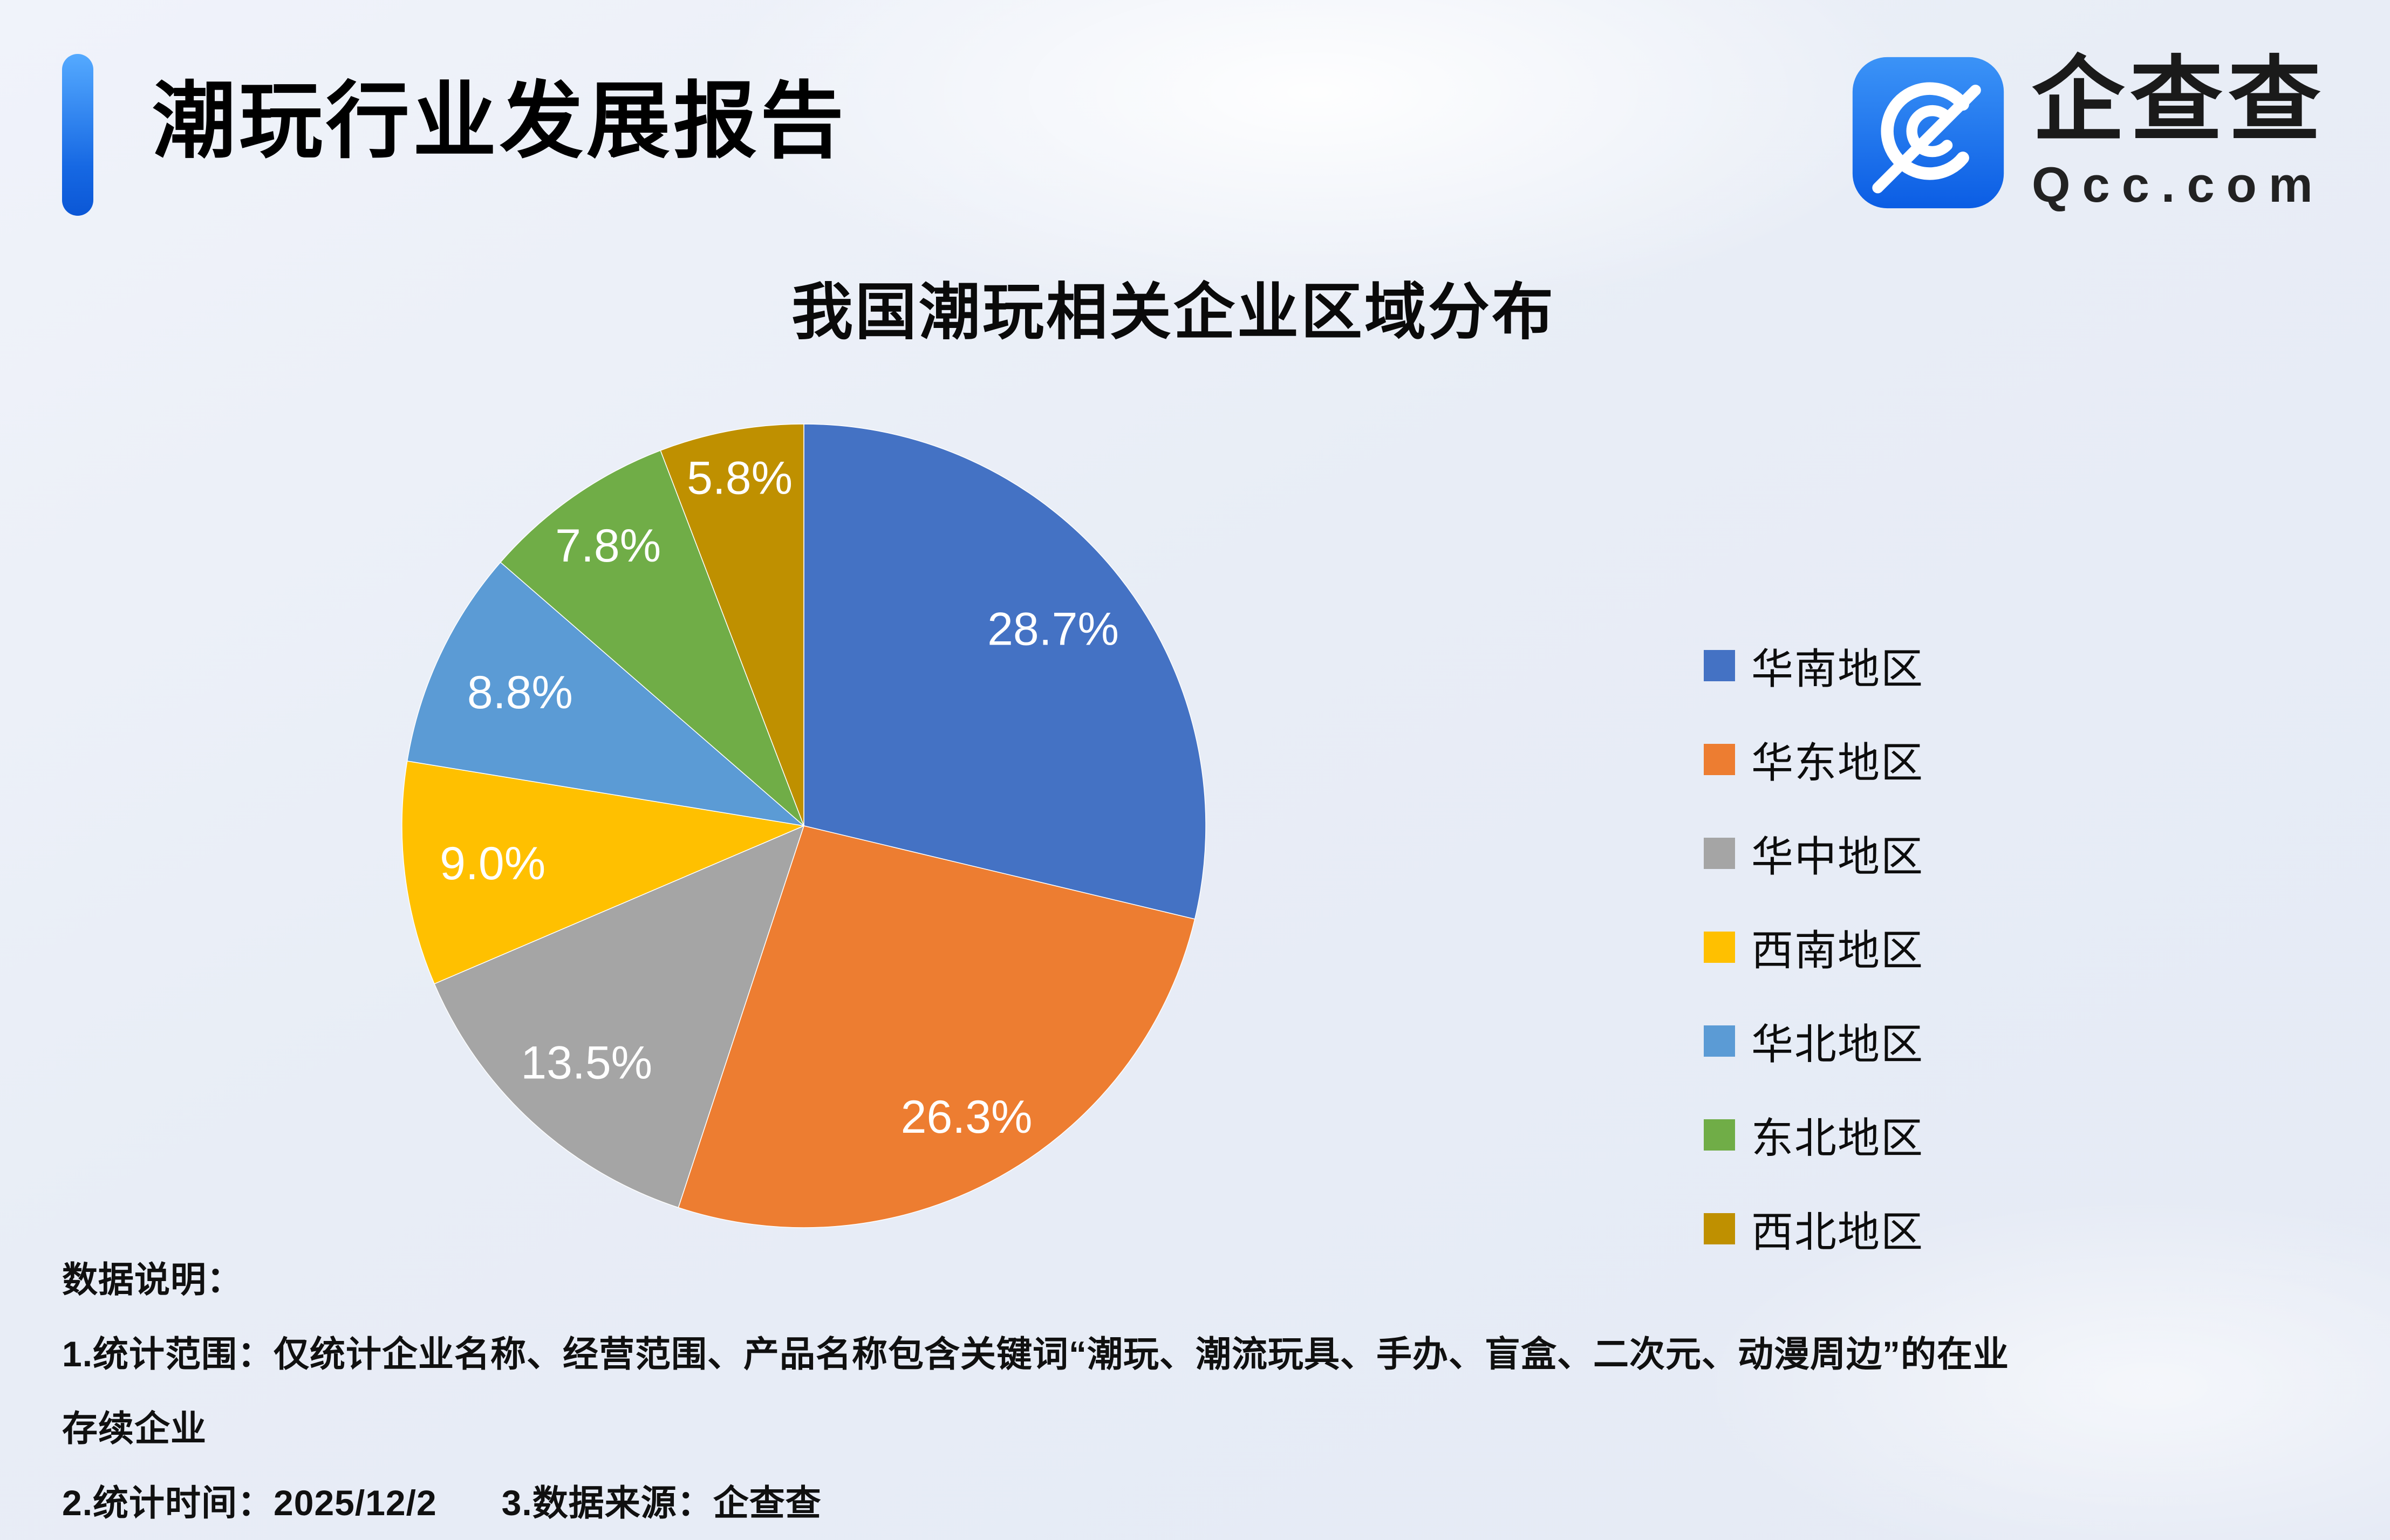 The height and width of the screenshot is (1540, 2390). Describe the element at coordinates (1837, 857) in the screenshot. I see `legend-label-2: 华中地区` at that location.